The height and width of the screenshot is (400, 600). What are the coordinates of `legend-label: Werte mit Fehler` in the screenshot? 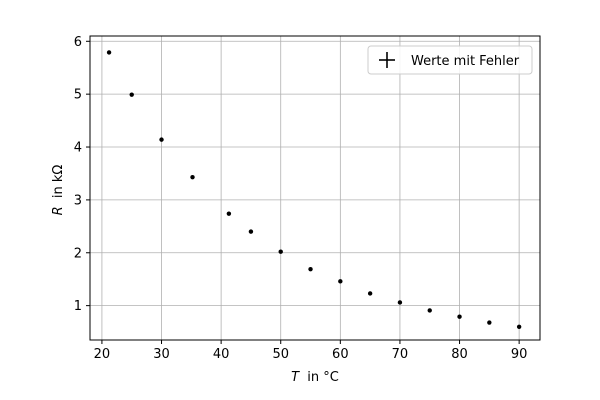 It's located at (465, 61).